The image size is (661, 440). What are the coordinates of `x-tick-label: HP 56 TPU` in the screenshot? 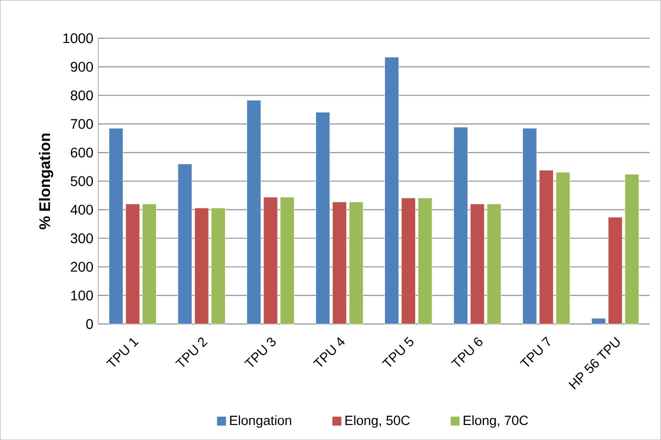 It's located at (594, 363).